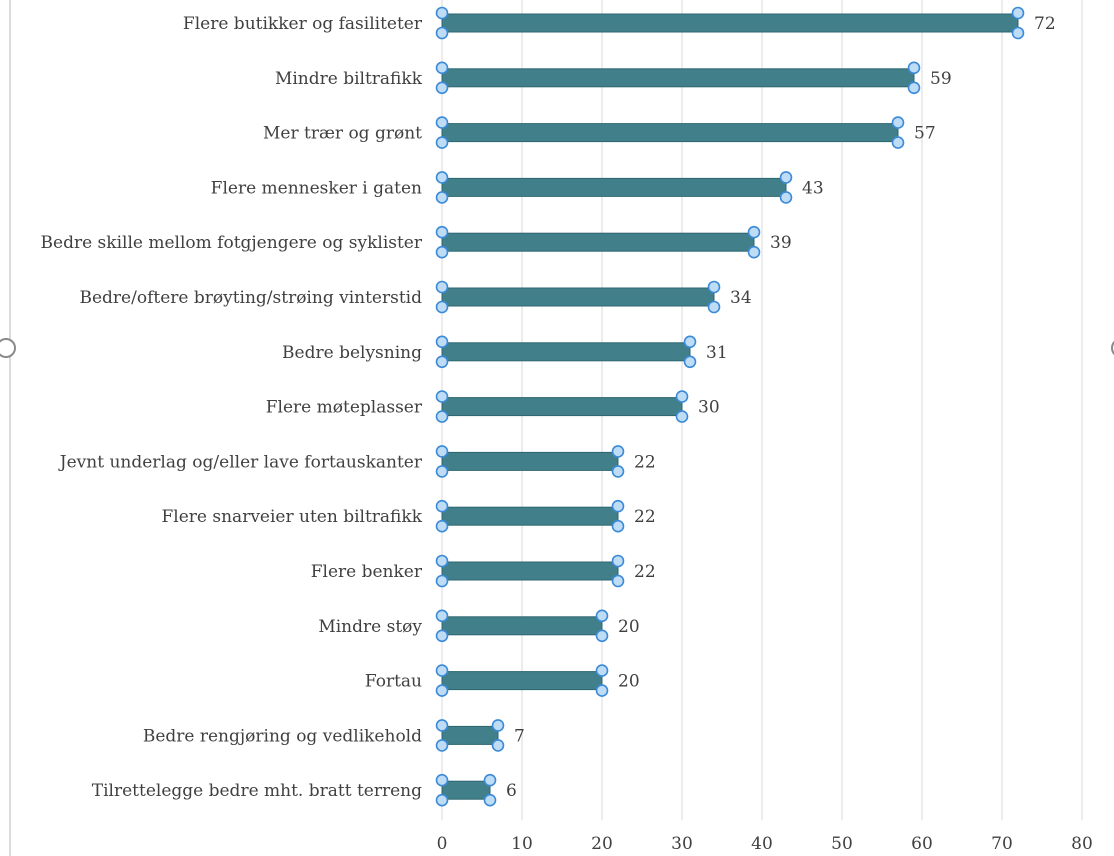 The height and width of the screenshot is (856, 1114). What do you see at coordinates (257, 791) in the screenshot?
I see `category-label: Tilrettelegge bedre mht. bratt terreng` at bounding box center [257, 791].